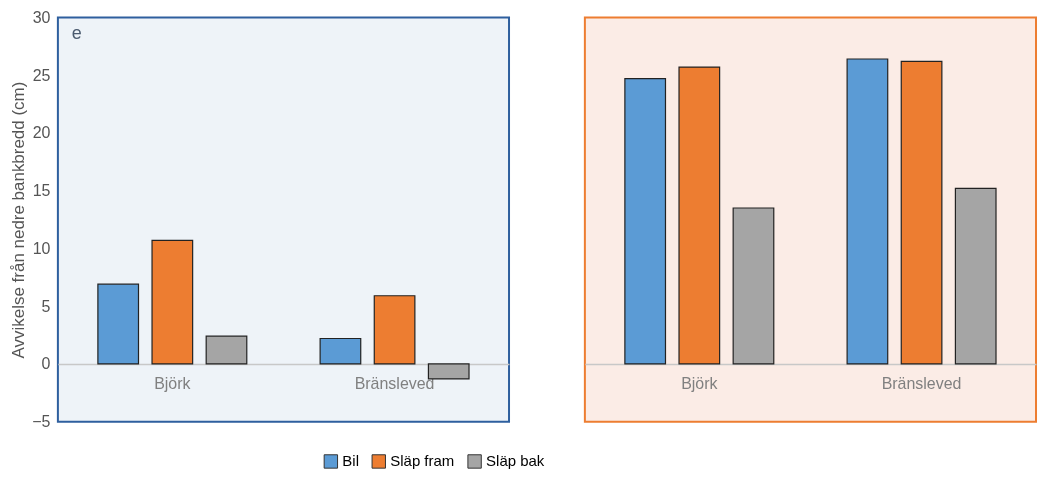  Describe the element at coordinates (350, 461) in the screenshot. I see `legend-label: Bil` at that location.